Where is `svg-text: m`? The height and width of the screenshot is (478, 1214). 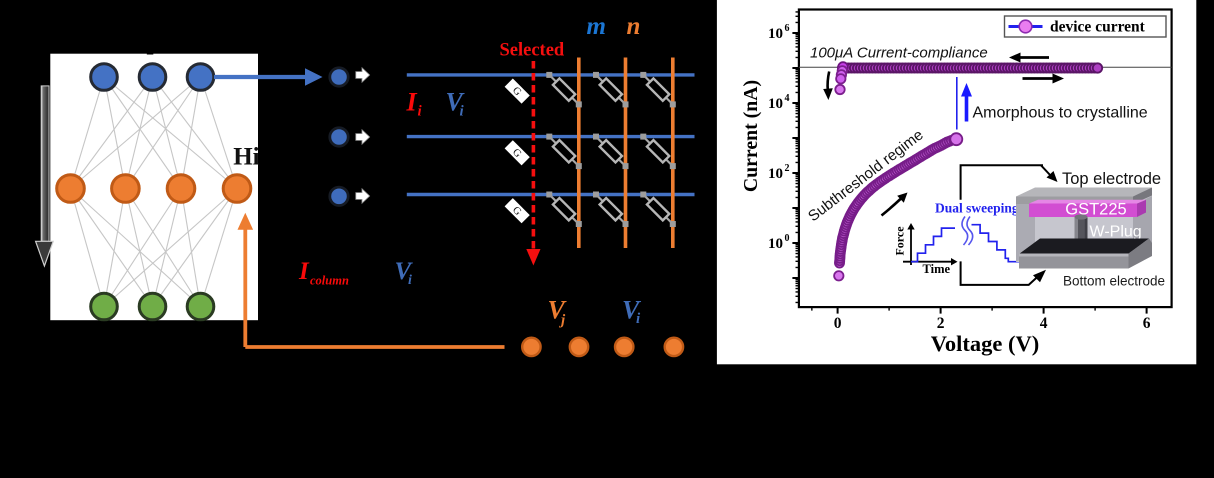 svg-text: m is located at coordinates (596, 26).